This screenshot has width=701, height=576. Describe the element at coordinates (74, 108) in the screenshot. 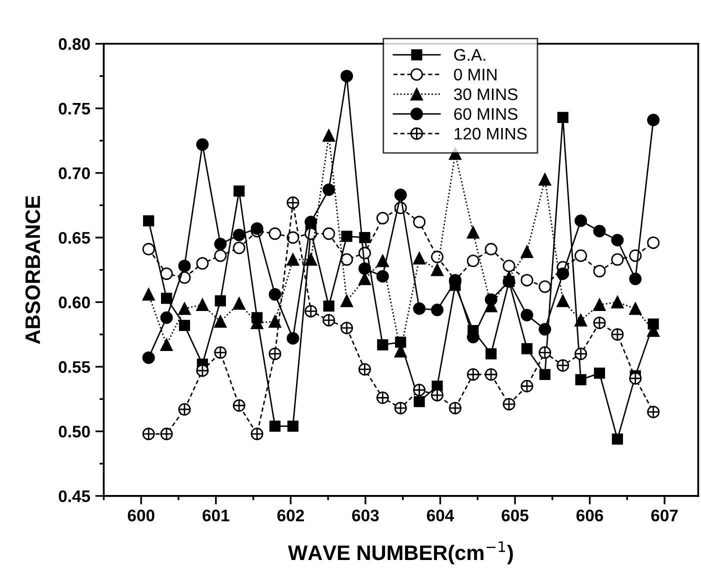

I see `y-tick-label: 0.75` at that location.